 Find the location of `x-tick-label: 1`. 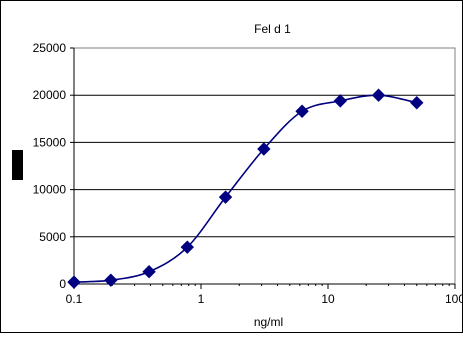

x-tick-label: 1 is located at coordinates (201, 299).